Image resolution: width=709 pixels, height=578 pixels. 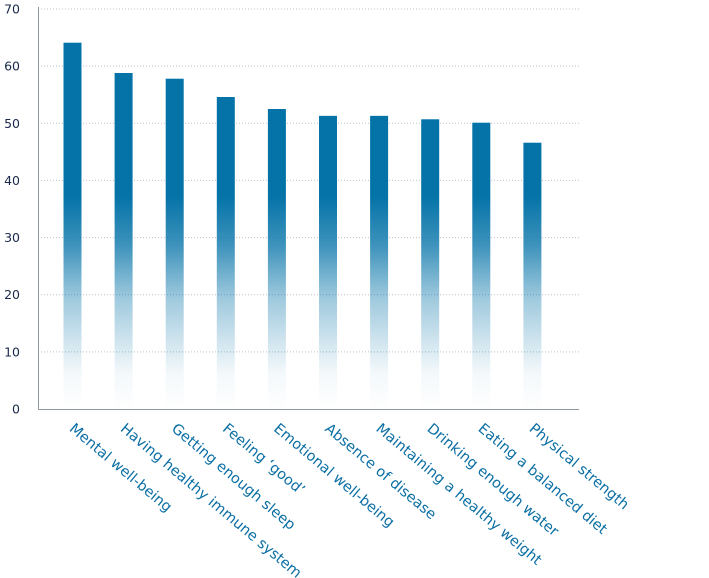 What do you see at coordinates (16, 409) in the screenshot?
I see `y-tick-label: 0` at bounding box center [16, 409].